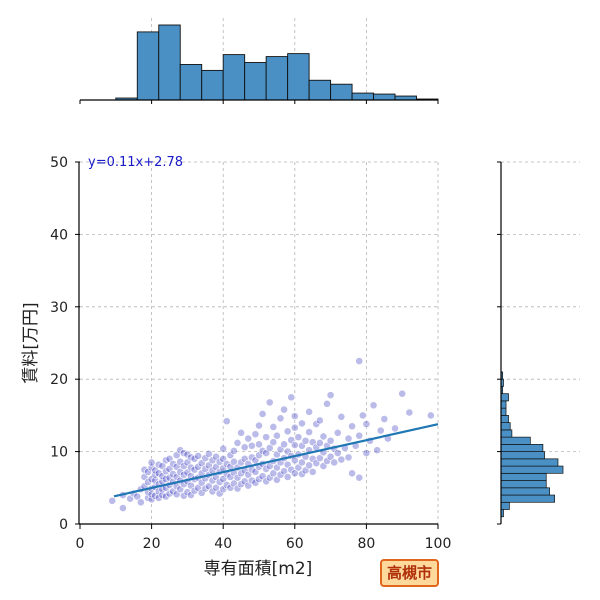 This screenshot has height=600, width=600. Describe the element at coordinates (276, 460) in the screenshot. I see `regression-line` at that location.